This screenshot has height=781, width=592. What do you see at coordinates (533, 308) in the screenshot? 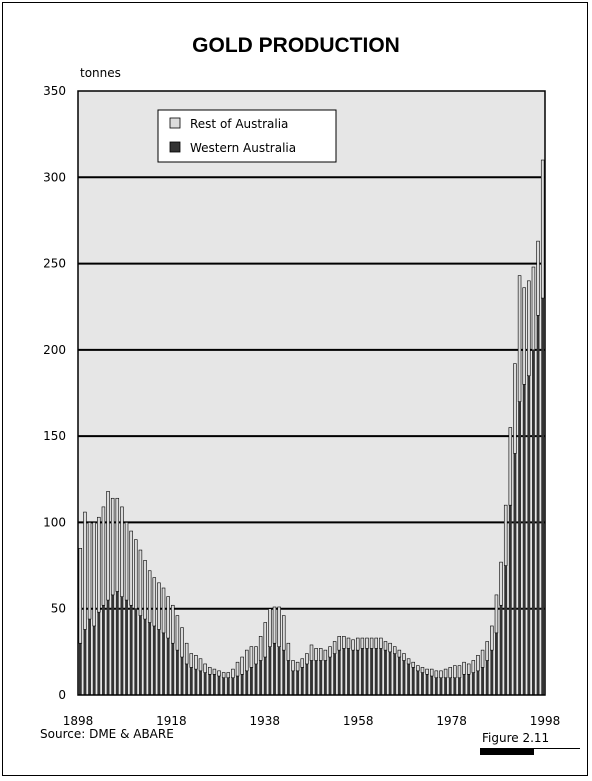
I see `bar-rest-of-australia-1996` at bounding box center [533, 308].